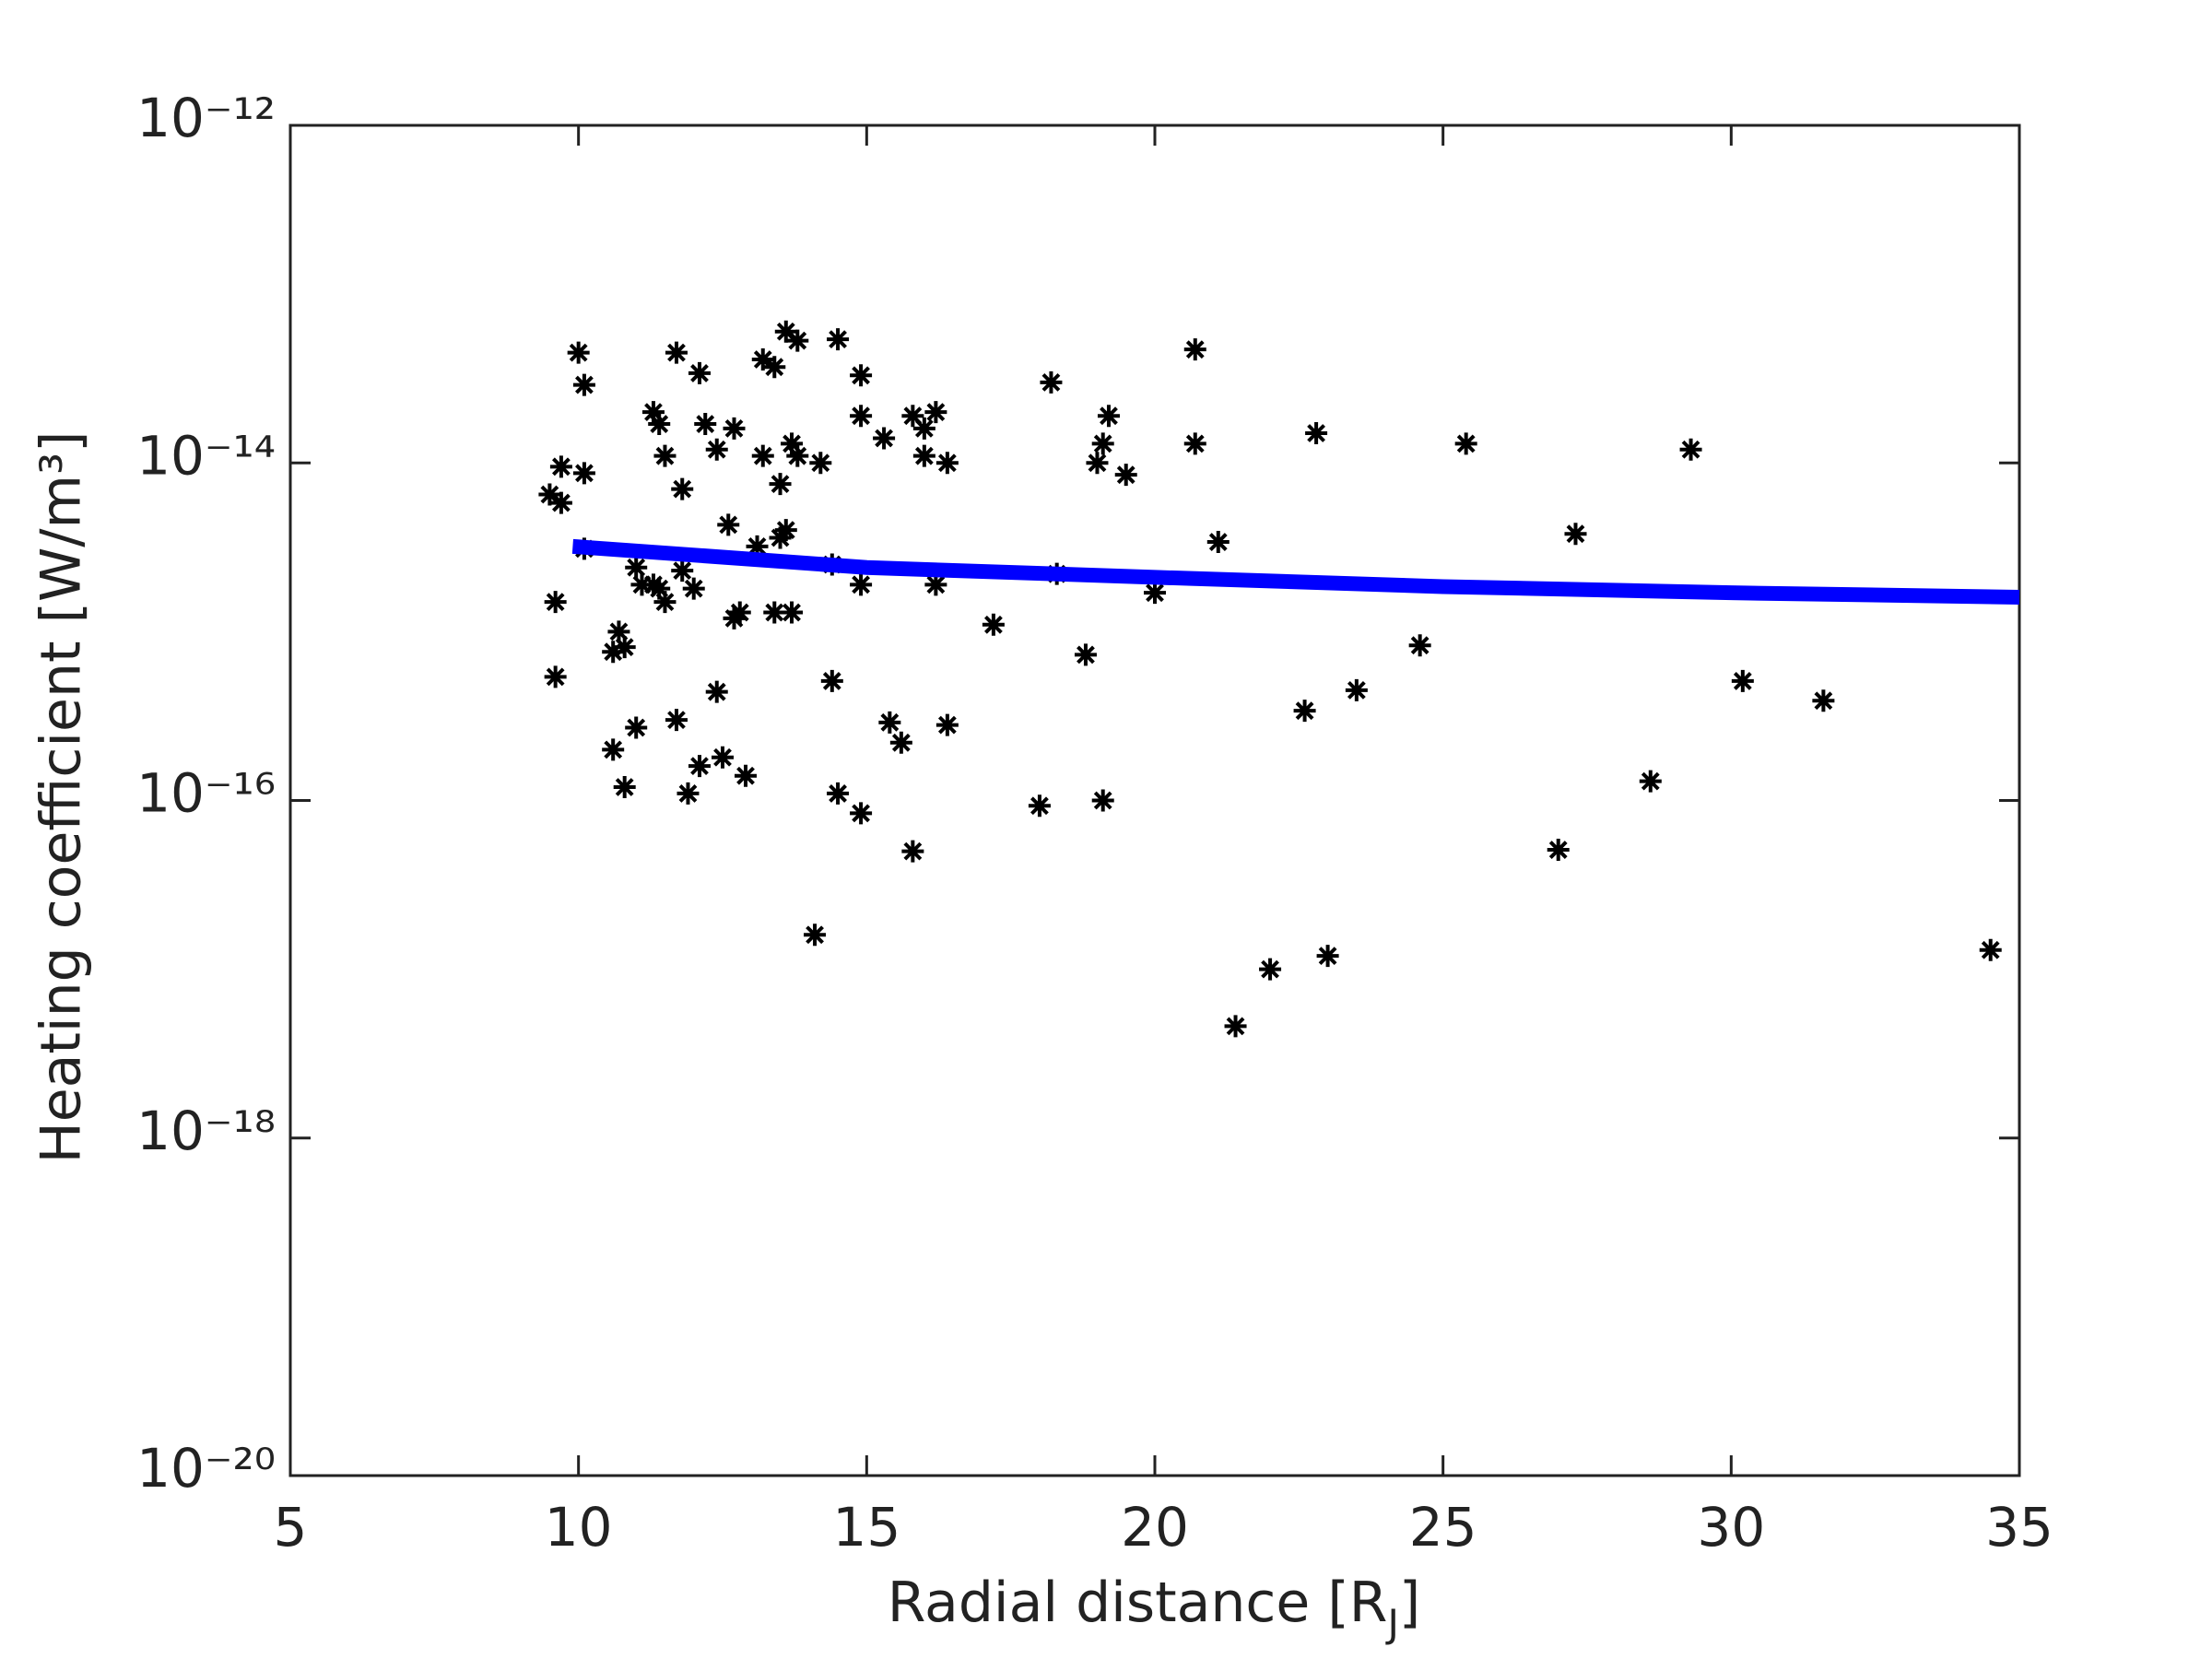  Describe the element at coordinates (1138, 1603) in the screenshot. I see `x-axis-label-main: Radial distance [R` at that location.